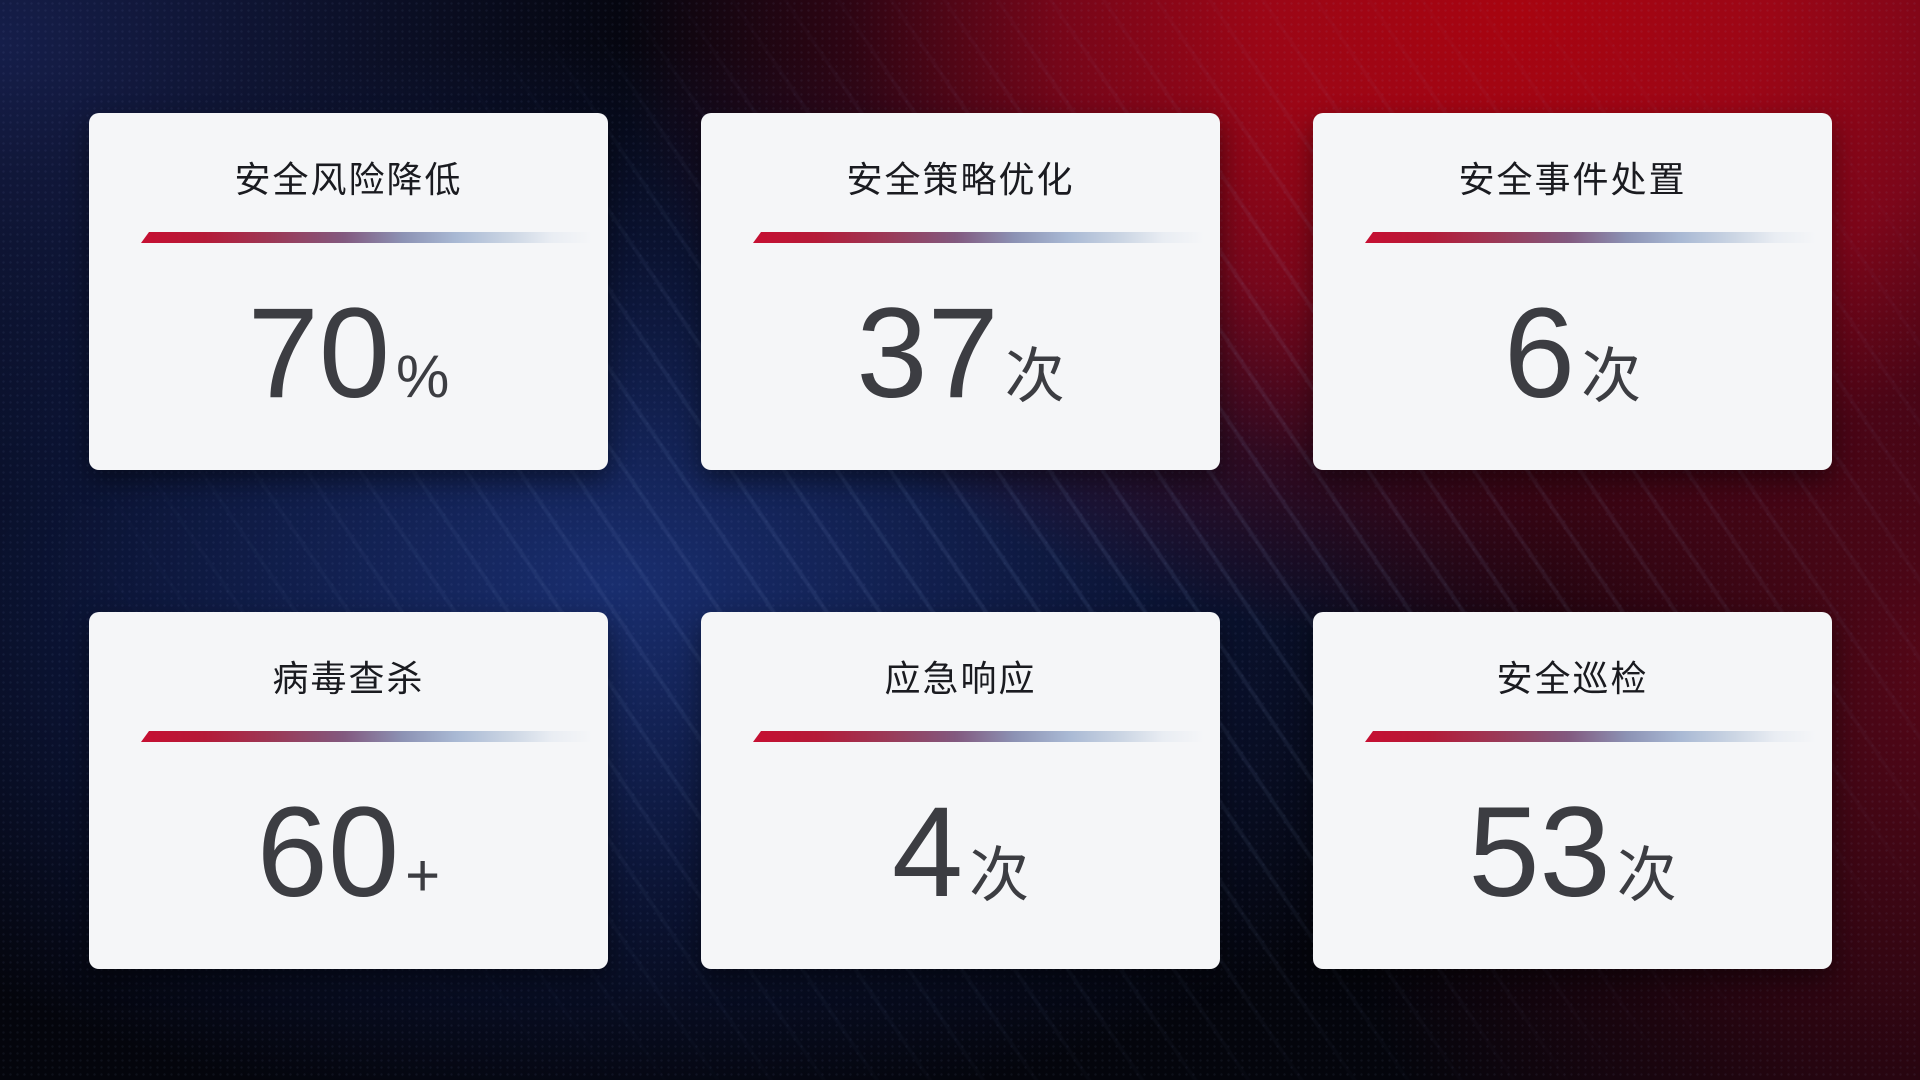 The image size is (1920, 1080). Describe the element at coordinates (1539, 852) in the screenshot. I see `stat-value-number: 53` at that location.